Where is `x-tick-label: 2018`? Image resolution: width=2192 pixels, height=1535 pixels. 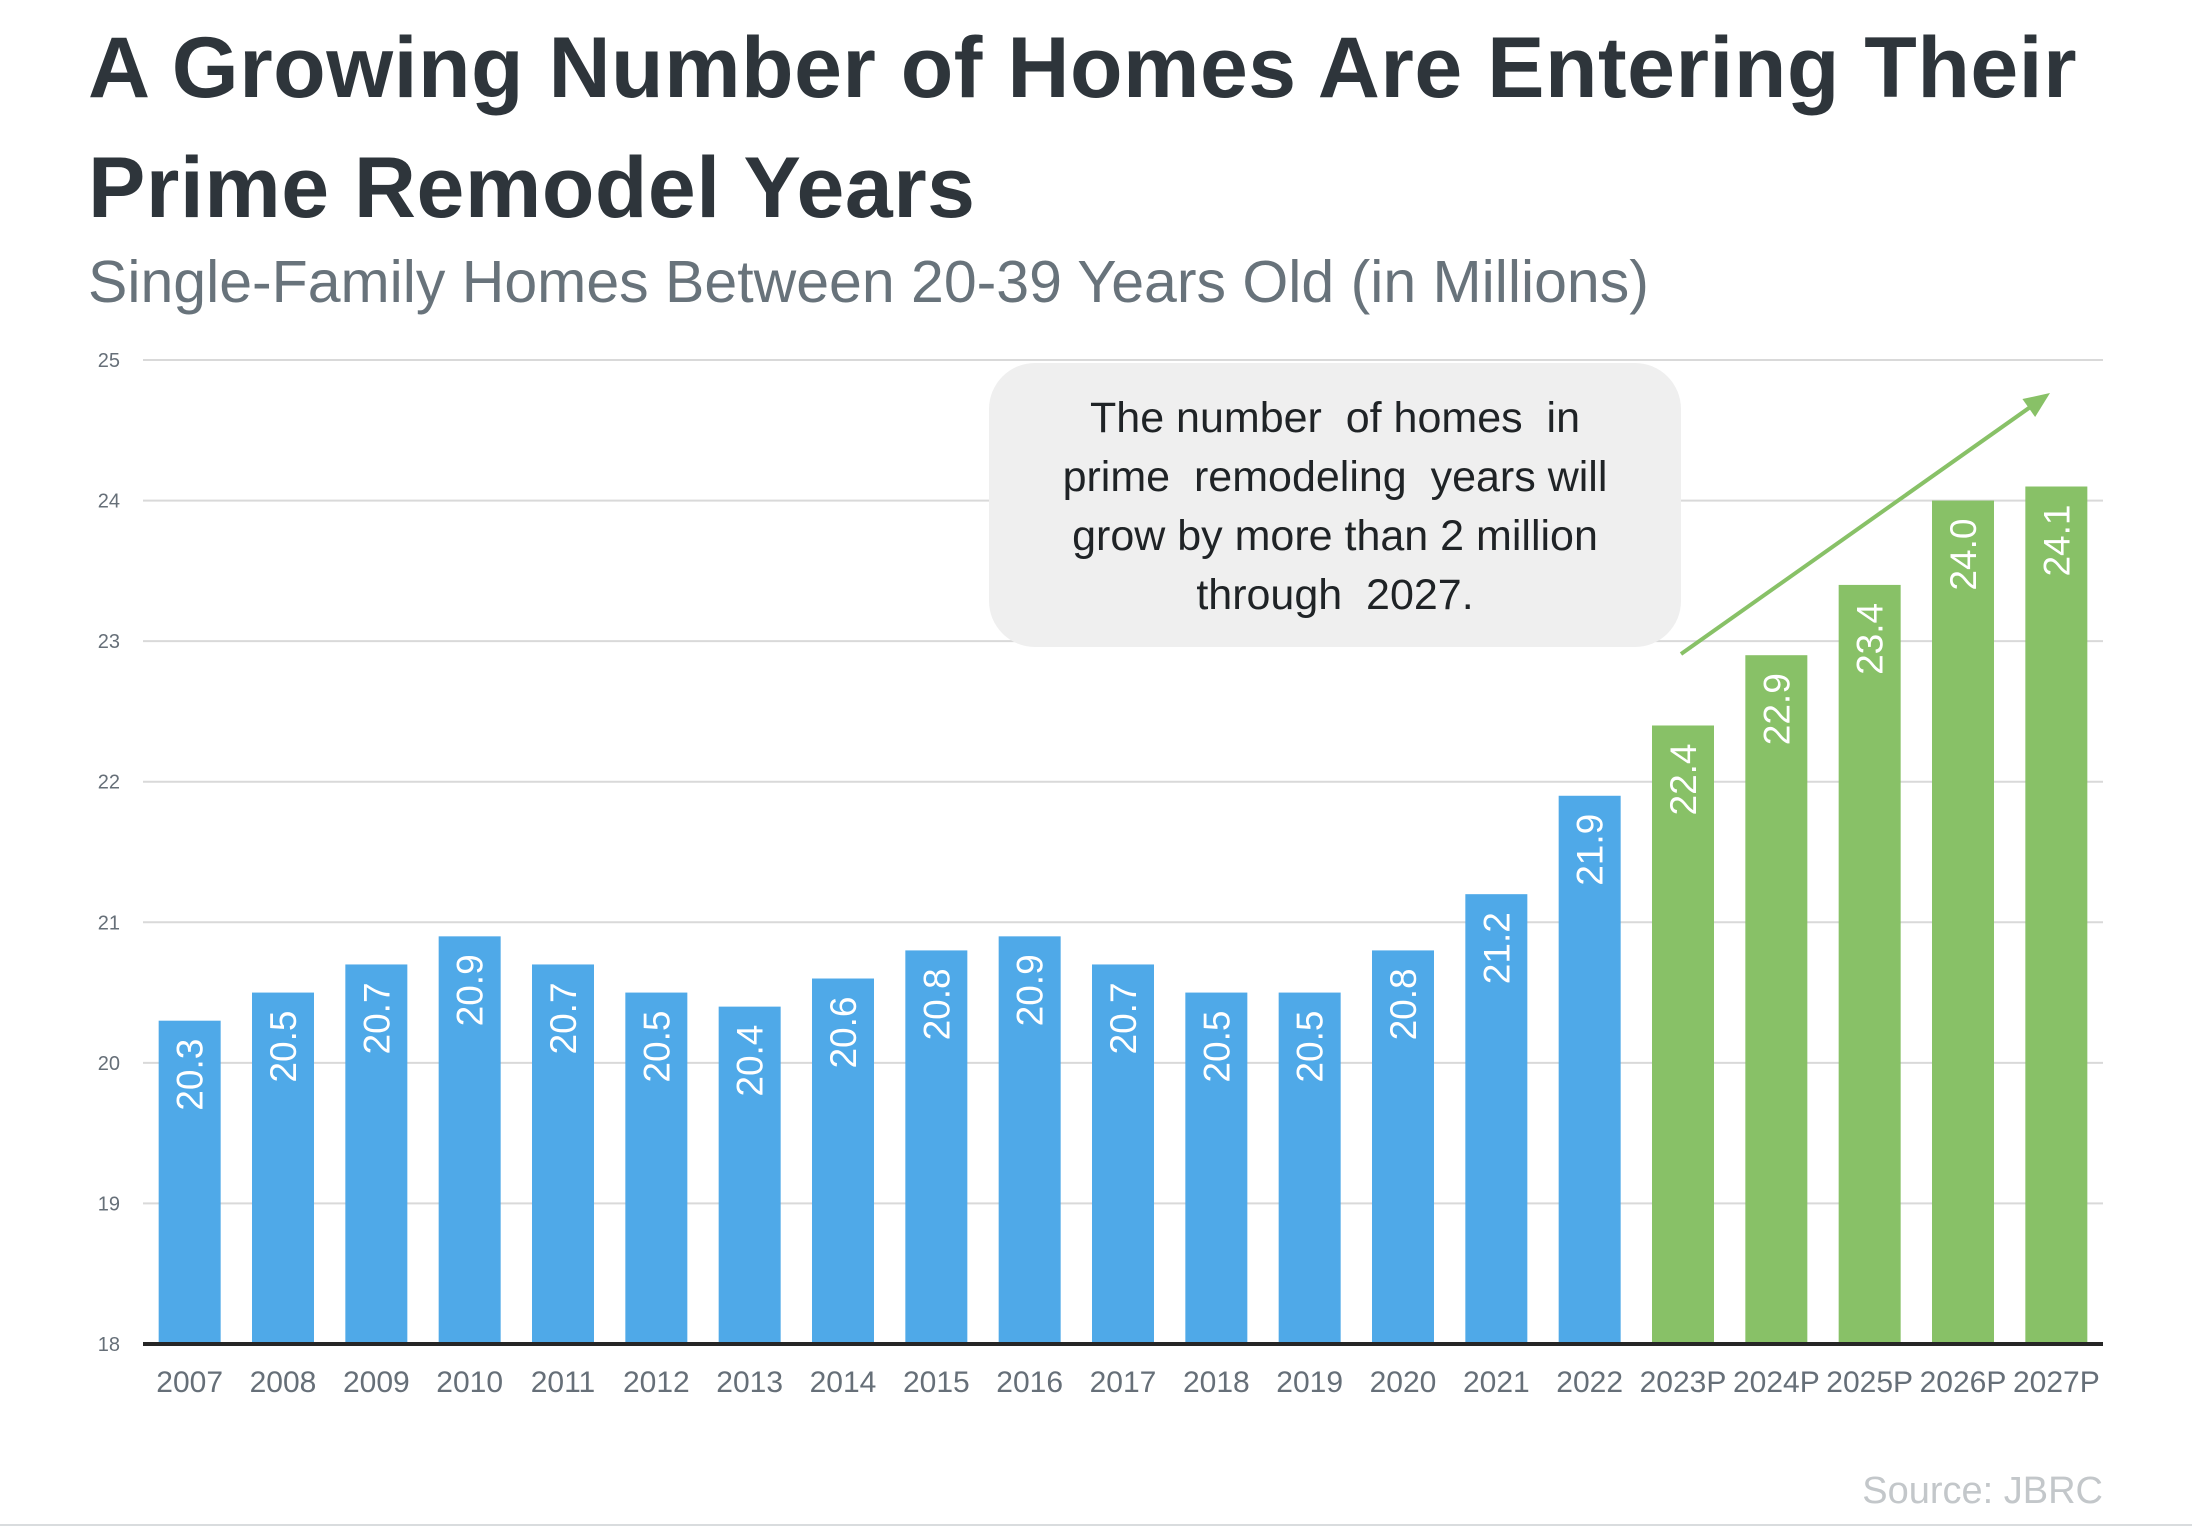 x-tick-label: 2018 is located at coordinates (1216, 1382).